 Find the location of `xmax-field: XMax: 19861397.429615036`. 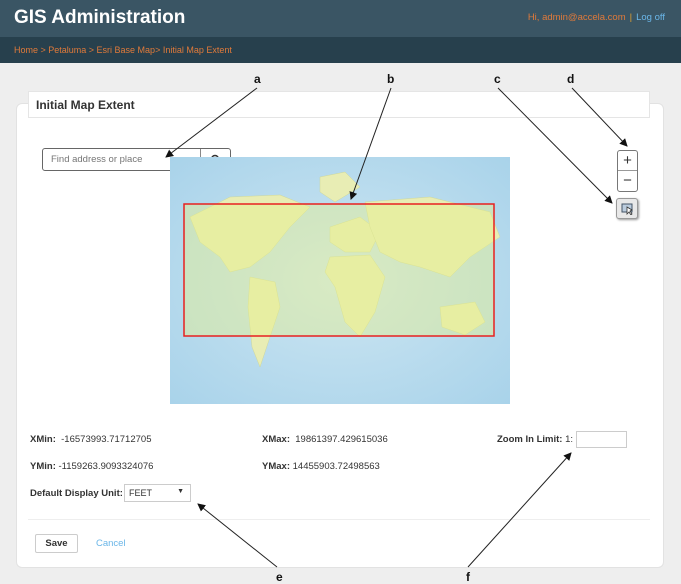

xmax-field: XMax: 19861397.429615036 is located at coordinates (325, 439).